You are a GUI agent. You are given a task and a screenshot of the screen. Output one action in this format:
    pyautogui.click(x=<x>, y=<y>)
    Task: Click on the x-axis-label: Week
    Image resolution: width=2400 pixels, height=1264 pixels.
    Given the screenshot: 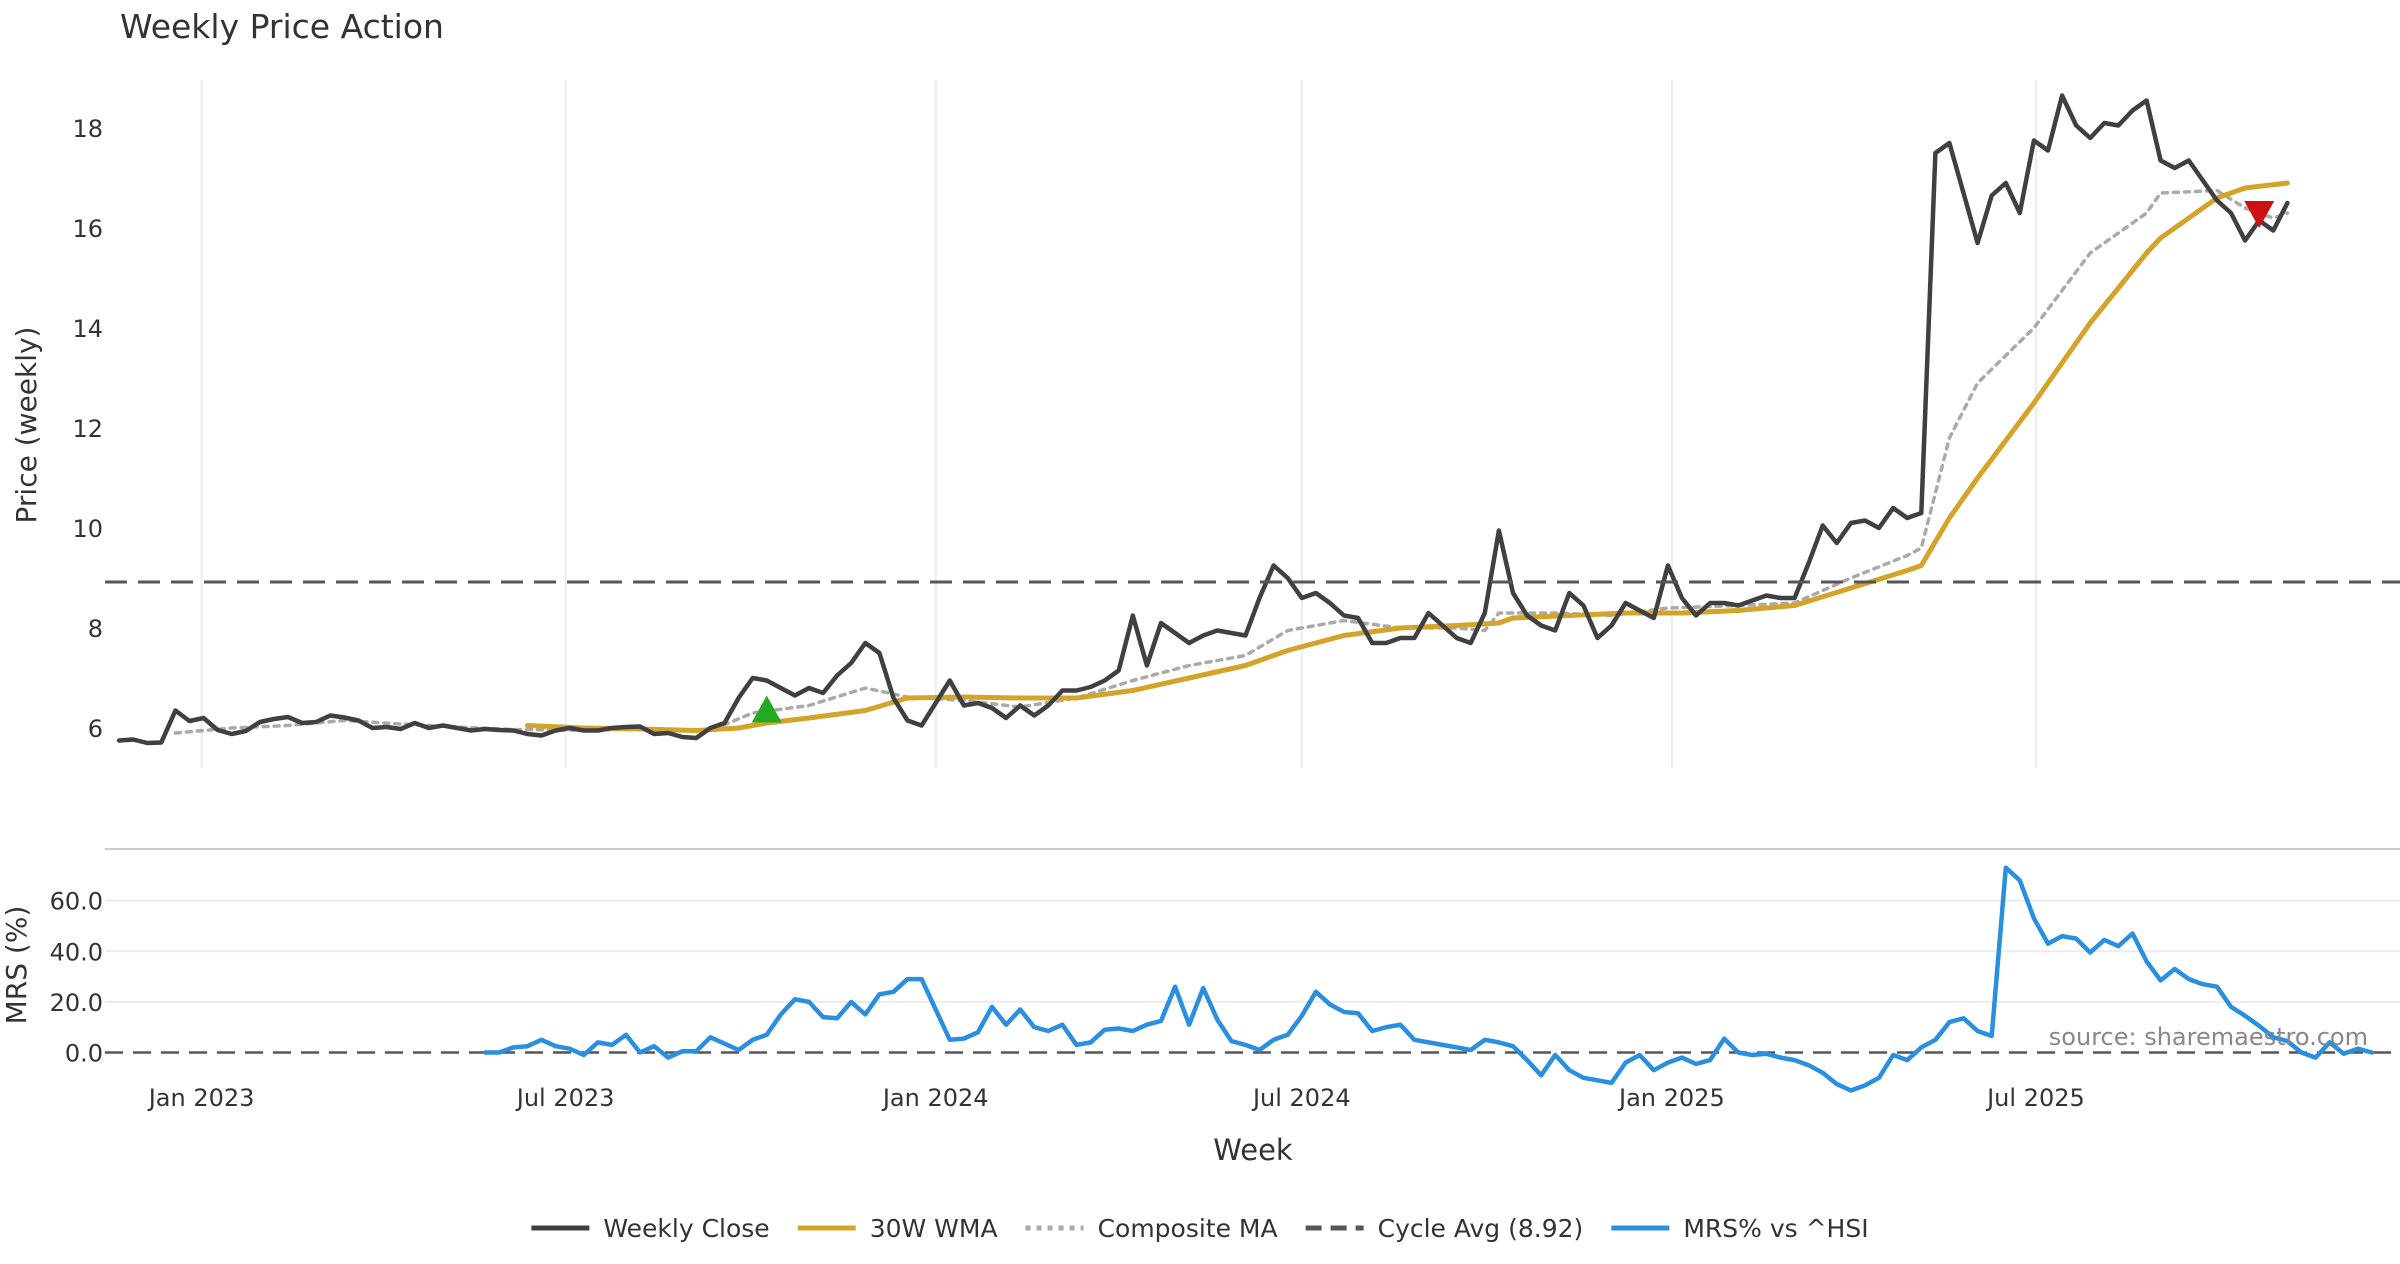 What is the action you would take?
    pyautogui.click(x=1253, y=1150)
    